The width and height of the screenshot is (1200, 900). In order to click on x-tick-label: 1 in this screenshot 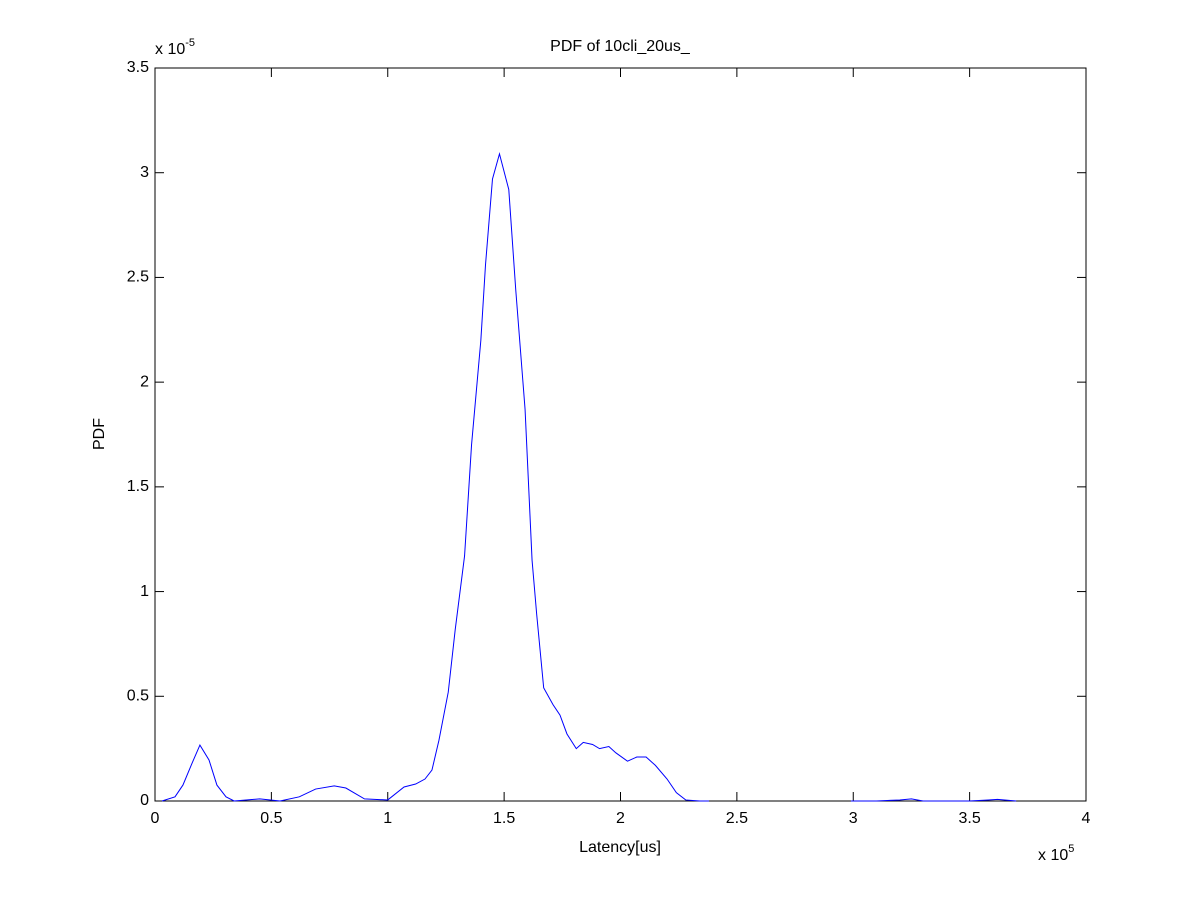, I will do `click(387, 818)`.